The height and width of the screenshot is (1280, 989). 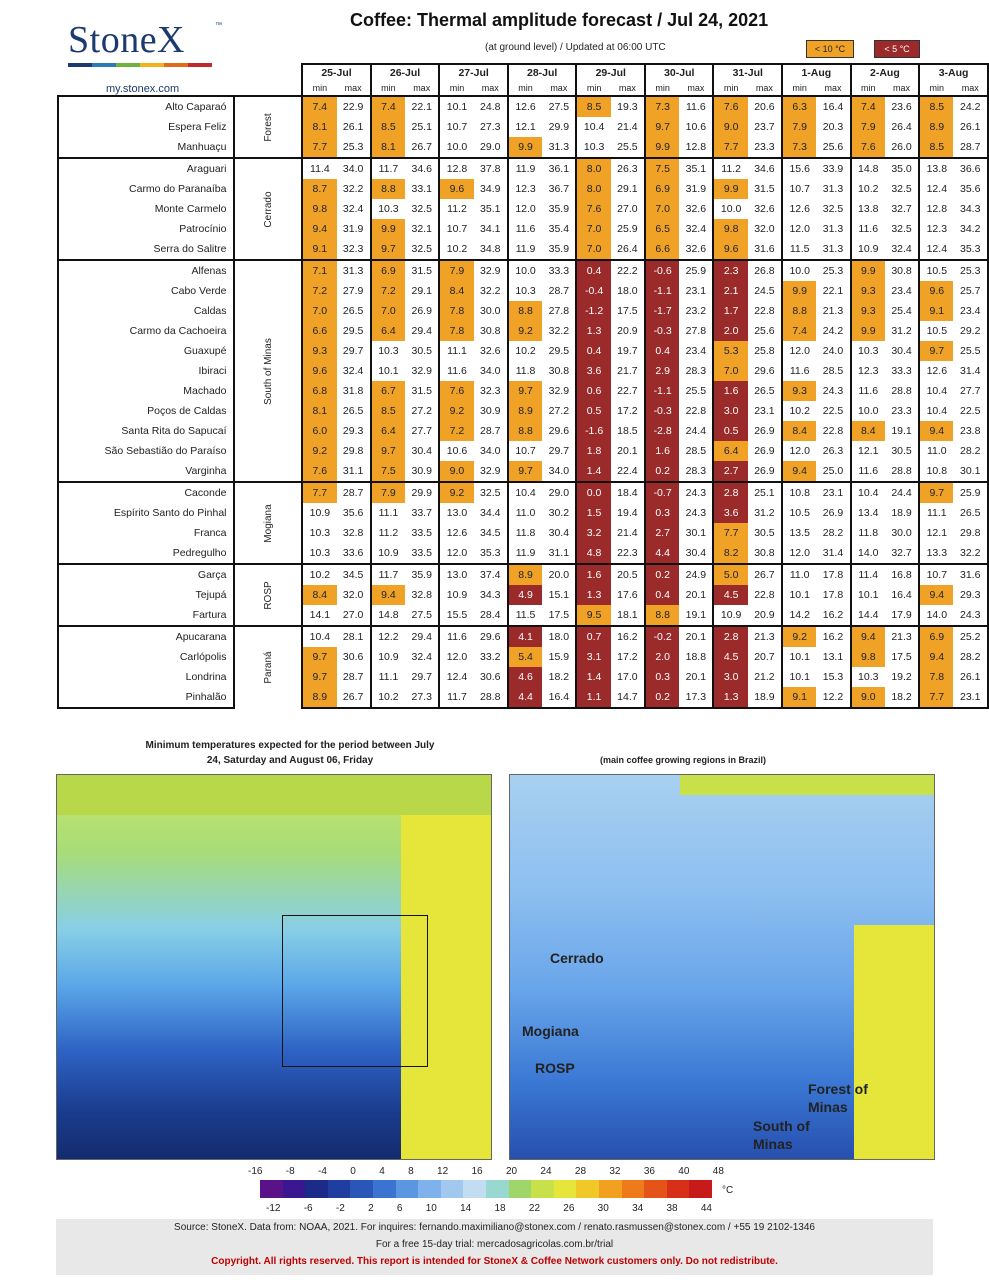 What do you see at coordinates (456, 574) in the screenshot?
I see `min-value: 13.0` at bounding box center [456, 574].